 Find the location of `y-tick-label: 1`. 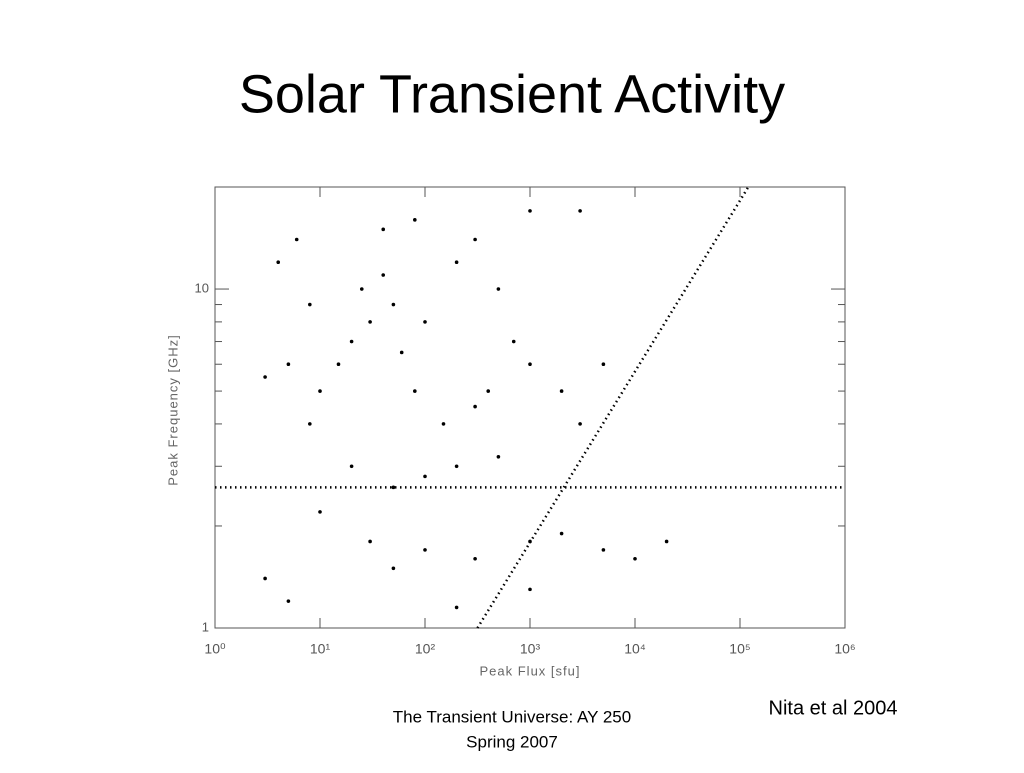

y-tick-label: 1 is located at coordinates (205, 626).